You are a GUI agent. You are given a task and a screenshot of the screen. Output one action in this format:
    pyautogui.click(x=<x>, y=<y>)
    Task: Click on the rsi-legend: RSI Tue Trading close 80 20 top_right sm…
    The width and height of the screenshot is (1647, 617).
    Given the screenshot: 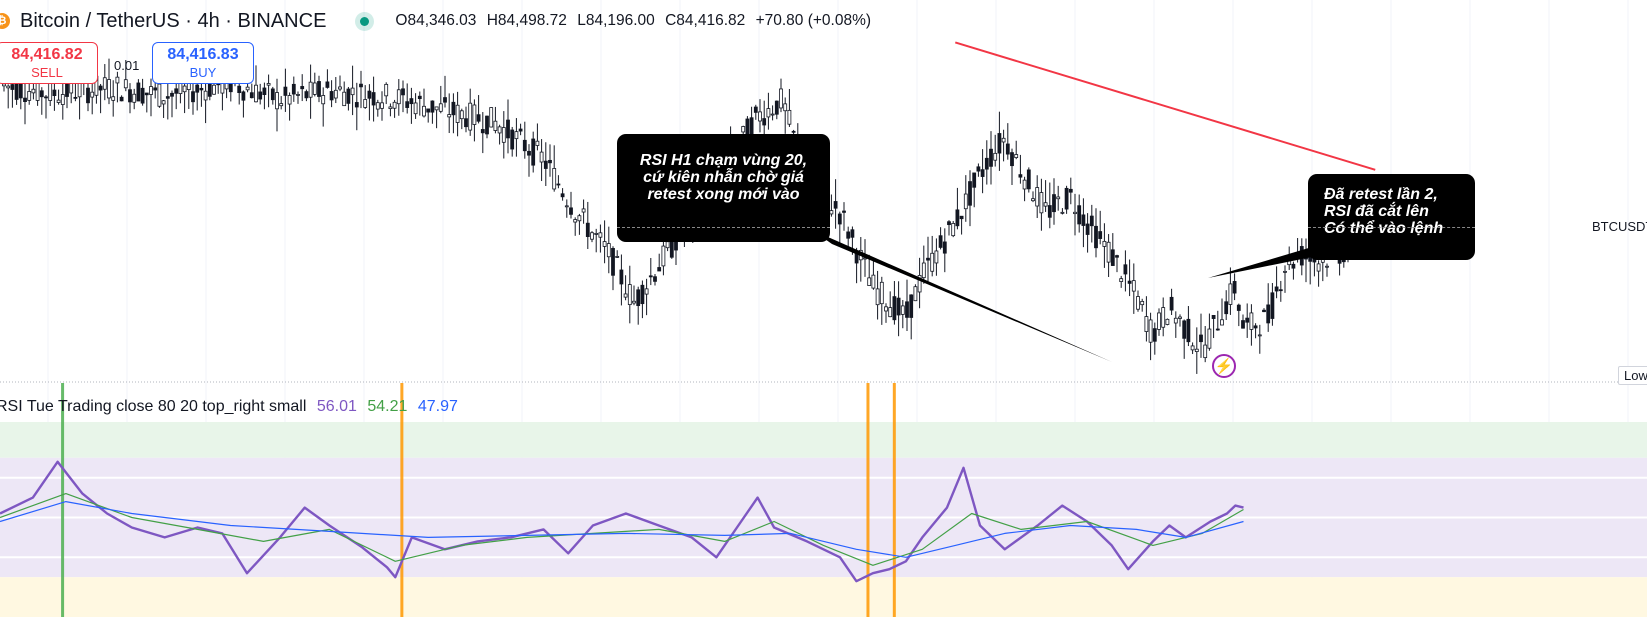 What is the action you would take?
    pyautogui.click(x=229, y=407)
    